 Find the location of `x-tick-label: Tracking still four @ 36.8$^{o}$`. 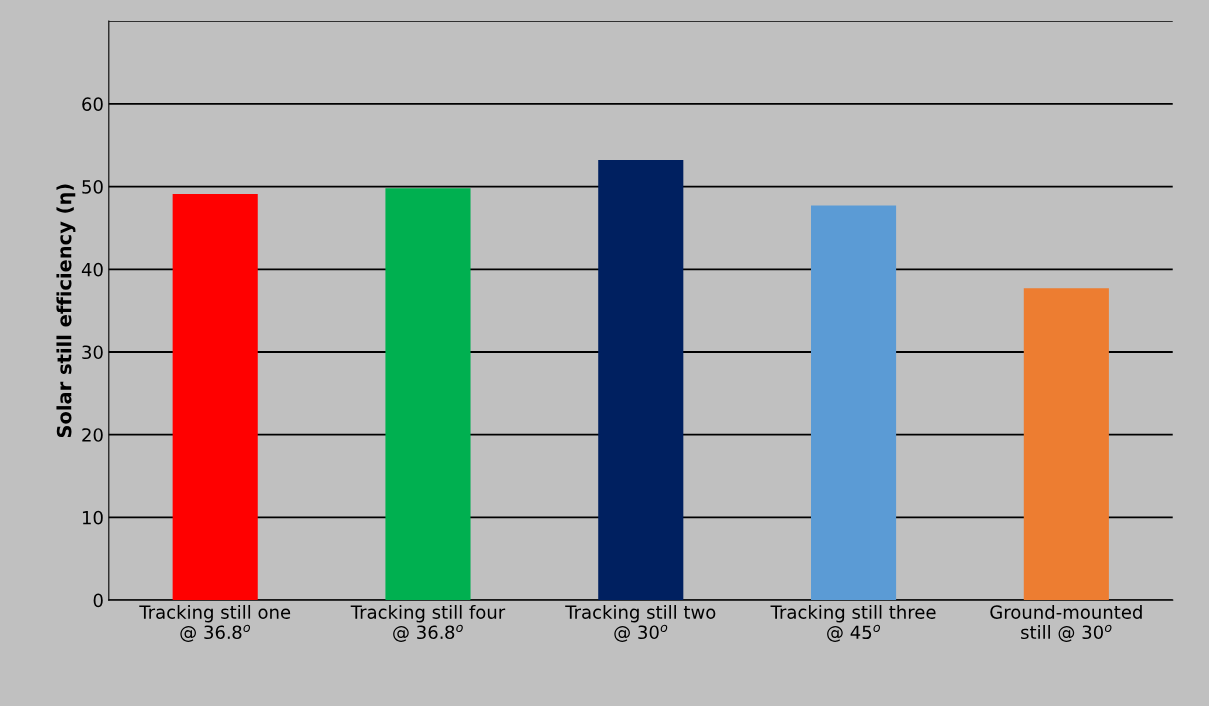

x-tick-label: Tracking still four @ 36.8$^{o}$ is located at coordinates (428, 623).